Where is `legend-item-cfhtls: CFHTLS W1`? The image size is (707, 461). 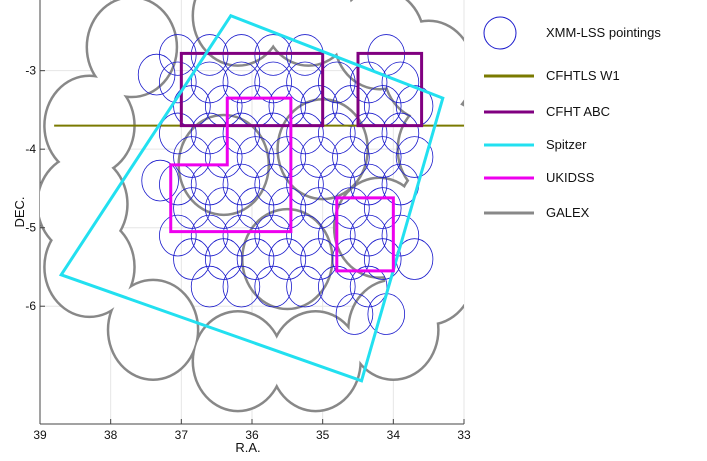 legend-item-cfhtls: CFHTLS W1 is located at coordinates (552, 75).